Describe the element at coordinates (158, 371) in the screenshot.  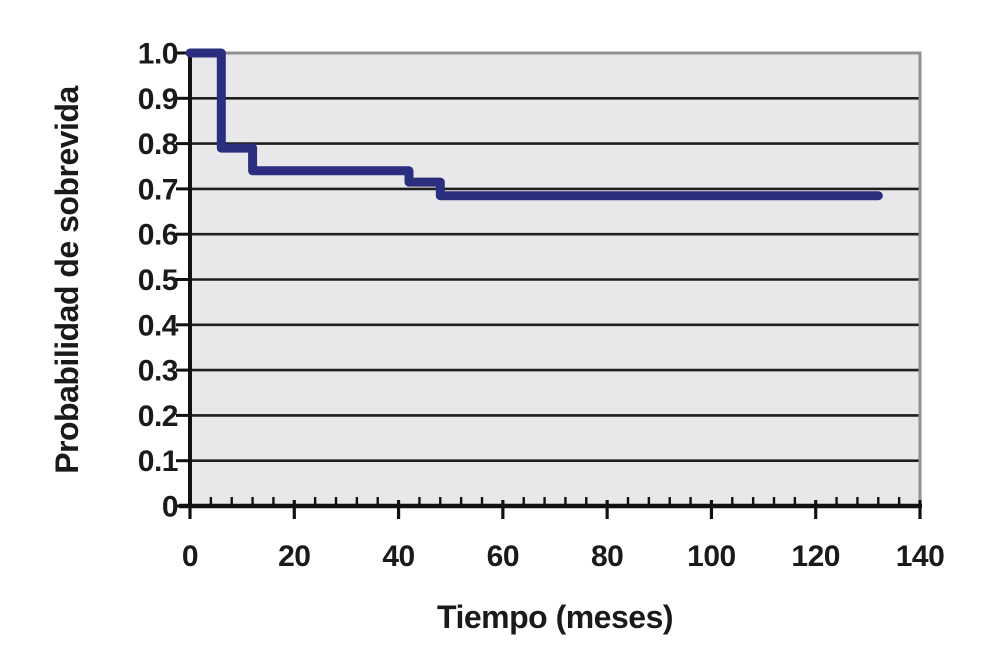
I see `y-tick-label: 0.3` at that location.